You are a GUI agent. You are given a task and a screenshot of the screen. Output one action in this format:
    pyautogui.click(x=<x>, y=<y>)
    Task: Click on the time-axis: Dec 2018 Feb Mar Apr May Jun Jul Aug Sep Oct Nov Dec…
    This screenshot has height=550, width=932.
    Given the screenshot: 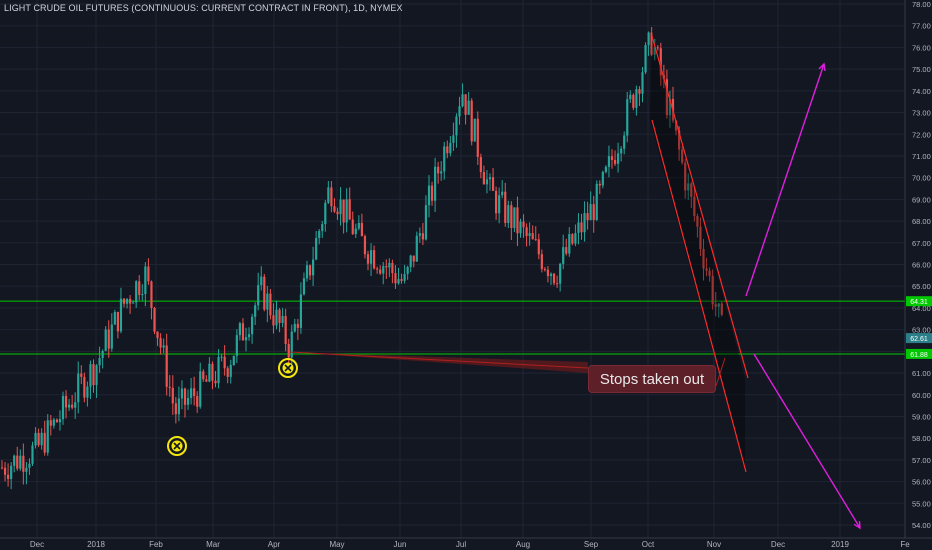 What is the action you would take?
    pyautogui.click(x=466, y=543)
    